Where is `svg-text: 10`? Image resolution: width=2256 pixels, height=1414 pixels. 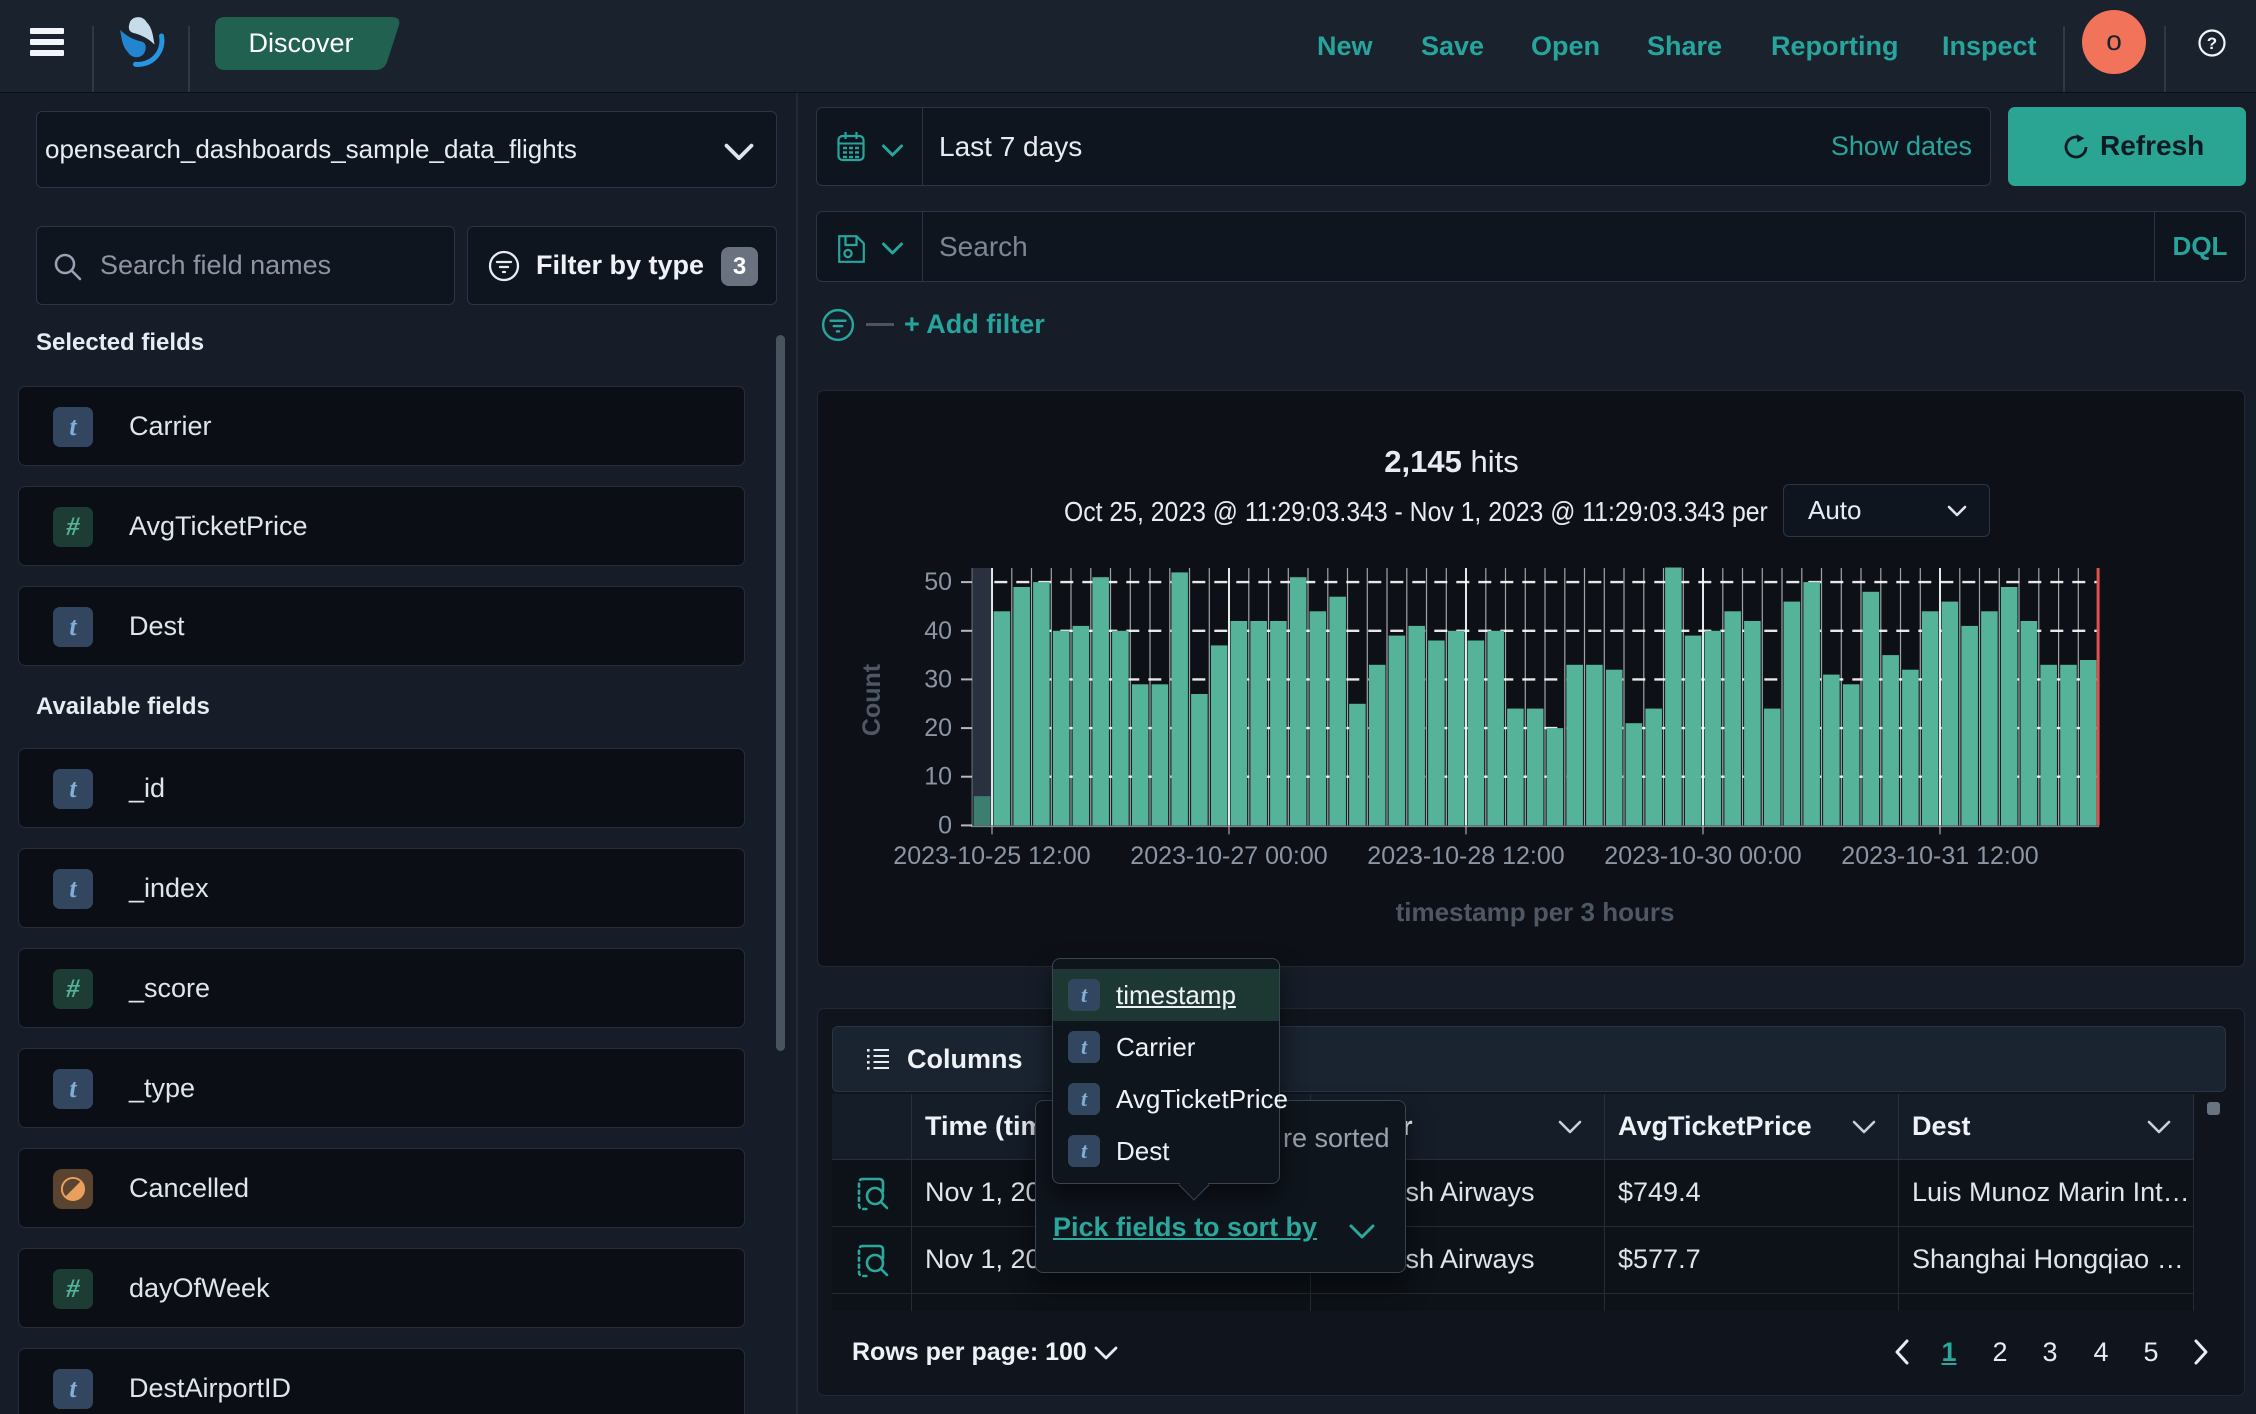
svg-text: 10 is located at coordinates (938, 777).